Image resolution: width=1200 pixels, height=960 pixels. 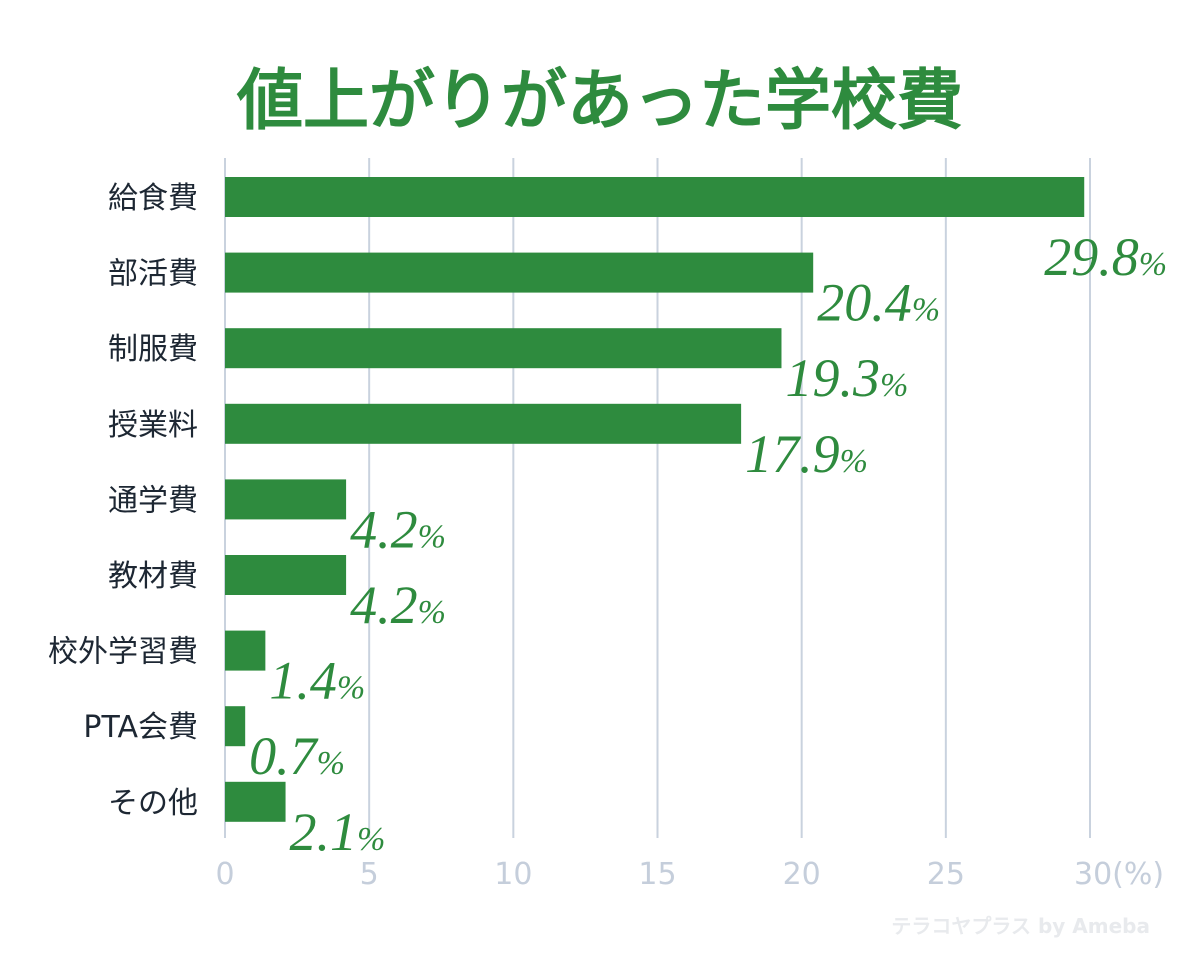 What do you see at coordinates (689, 874) in the screenshot?
I see `x-axis-ticks: 0 5 10 15 20 25 30(%)` at bounding box center [689, 874].